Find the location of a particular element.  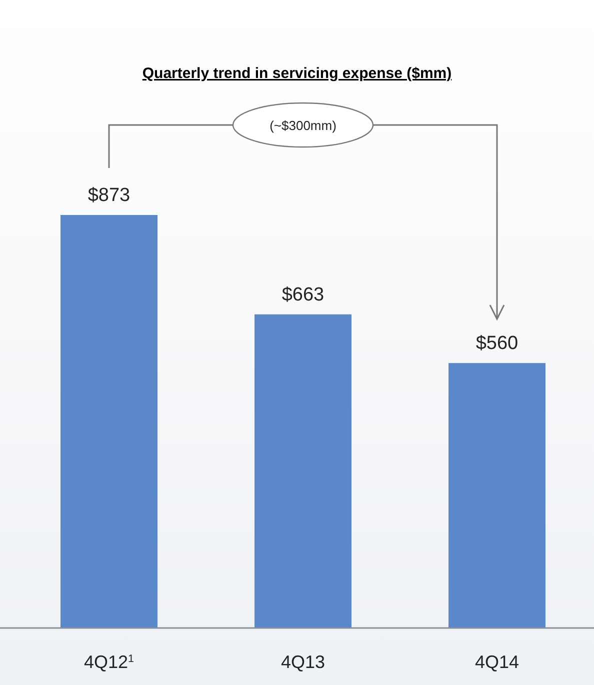

x-tick-label: 4Q12$^{1}$ is located at coordinates (109, 662).